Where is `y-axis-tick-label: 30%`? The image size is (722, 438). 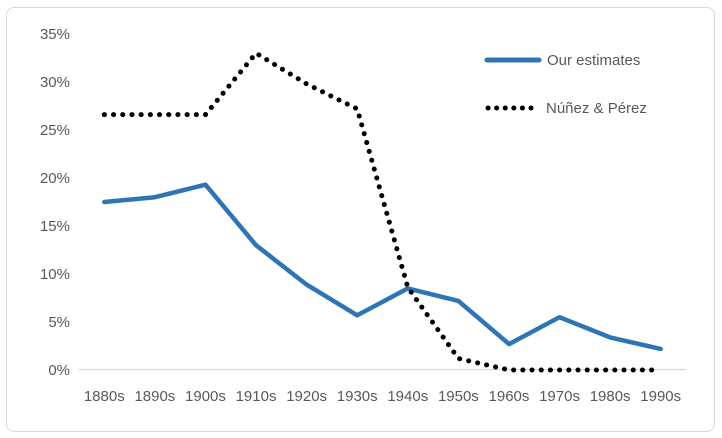
y-axis-tick-label: 30% is located at coordinates (55, 82).